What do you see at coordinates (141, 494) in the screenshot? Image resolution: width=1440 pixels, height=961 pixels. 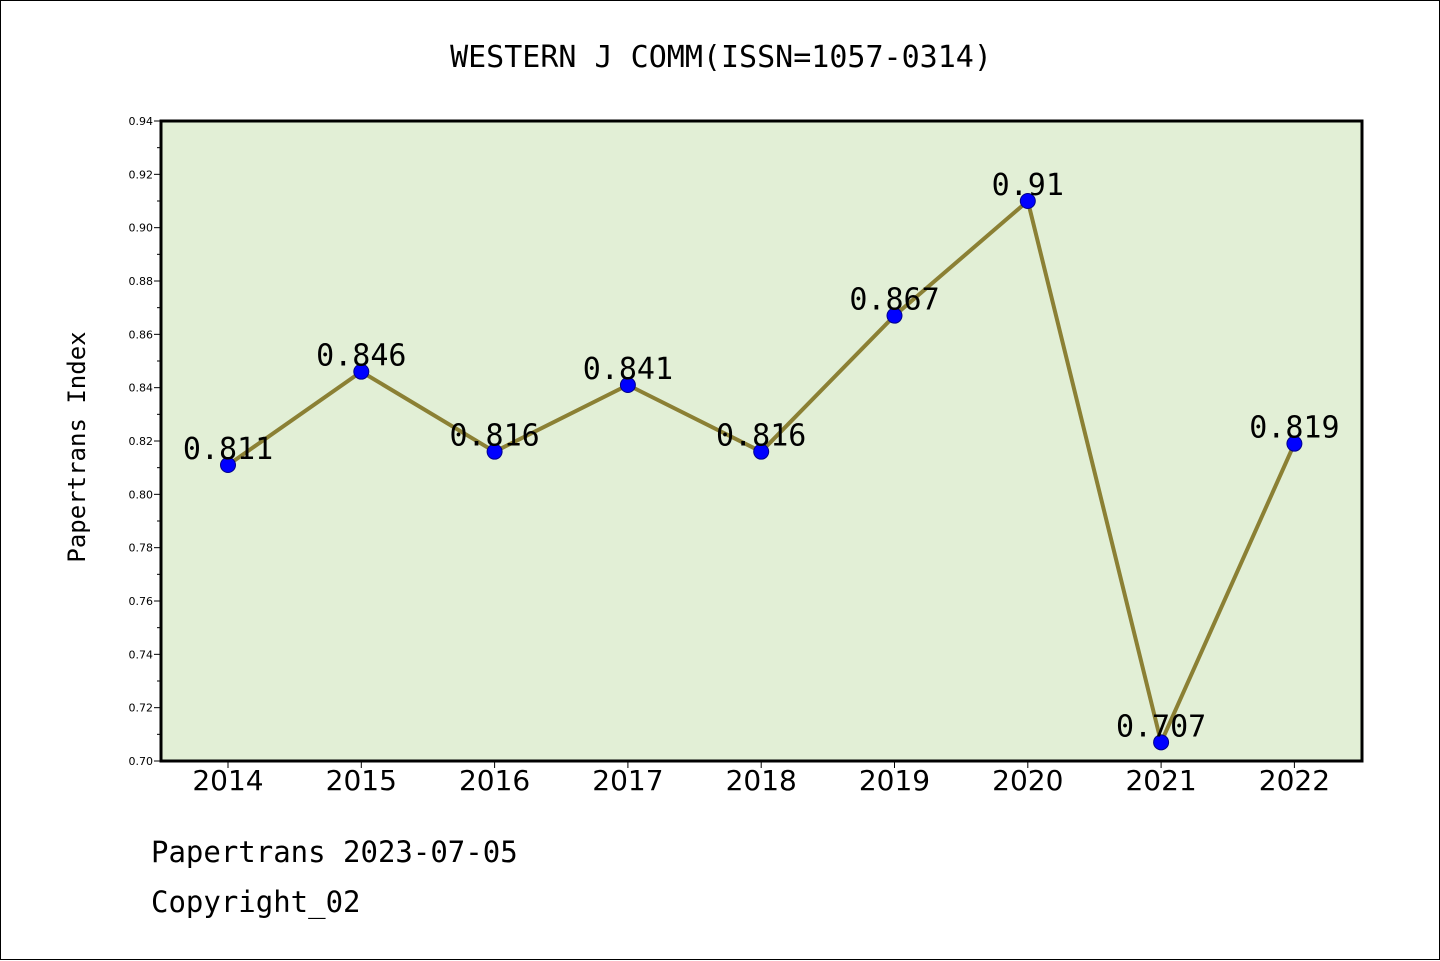 I see `y-tick-label: 0.80` at bounding box center [141, 494].